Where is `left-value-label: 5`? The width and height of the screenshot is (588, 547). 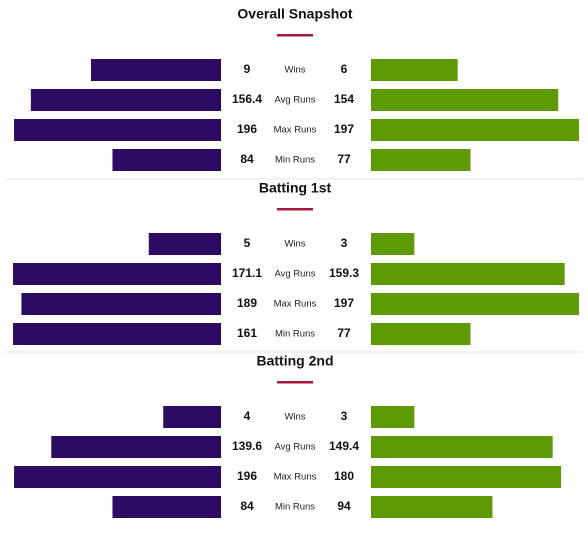 left-value-label: 5 is located at coordinates (247, 243).